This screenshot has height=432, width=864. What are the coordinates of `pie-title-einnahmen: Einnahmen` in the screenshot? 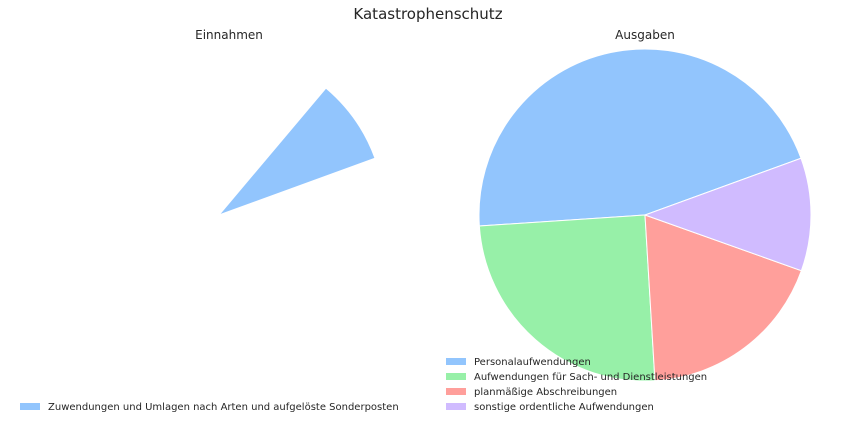 It's located at (229, 35).